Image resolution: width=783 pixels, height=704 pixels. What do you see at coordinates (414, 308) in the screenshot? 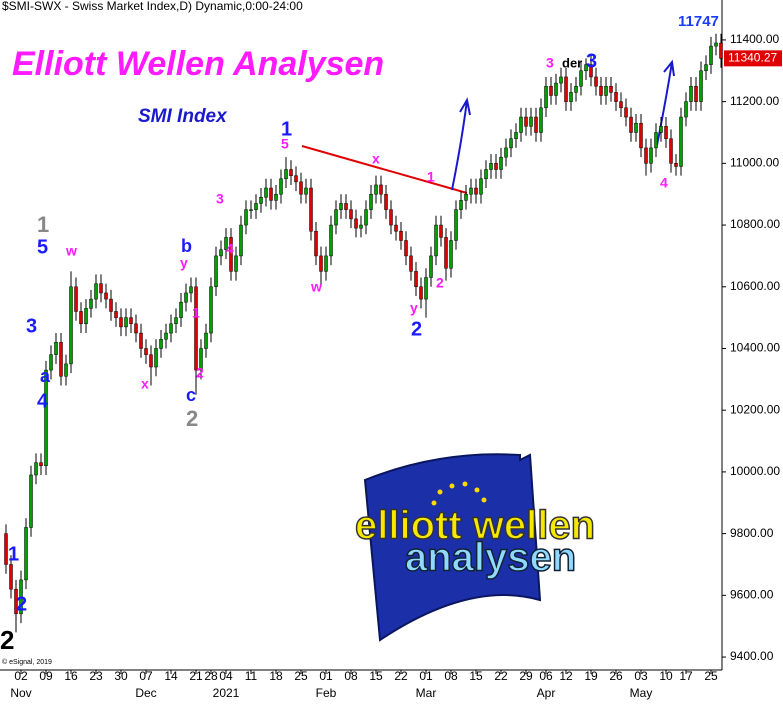
I see `wave-label: y` at bounding box center [414, 308].